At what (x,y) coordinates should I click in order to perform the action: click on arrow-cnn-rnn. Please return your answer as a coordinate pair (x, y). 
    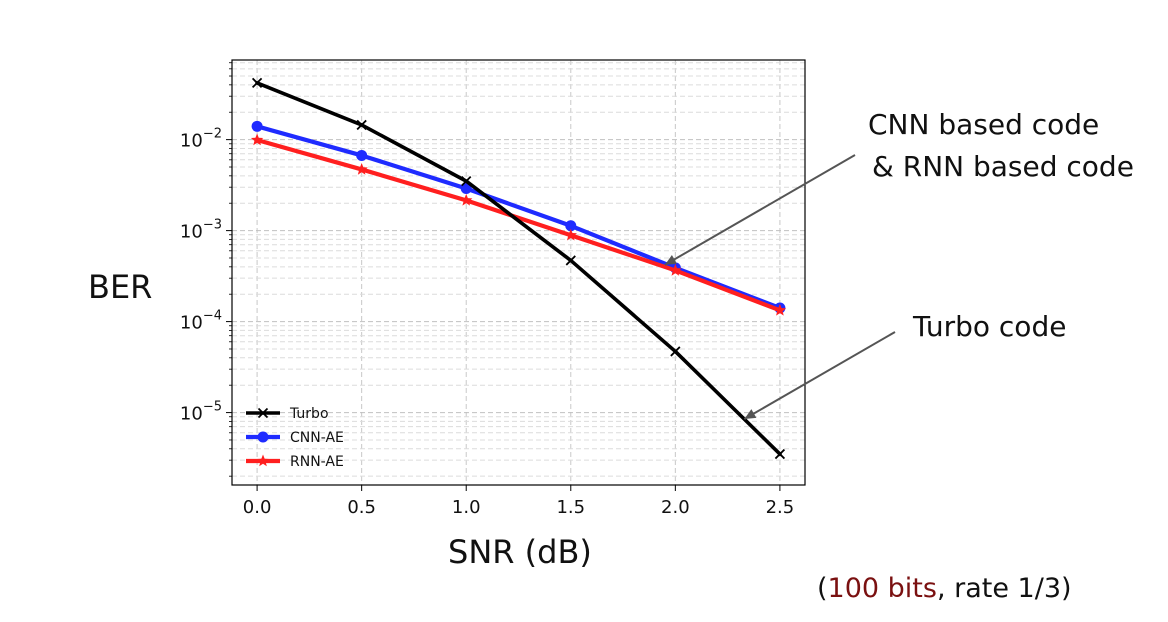
    Looking at the image, I should click on (760, 210).